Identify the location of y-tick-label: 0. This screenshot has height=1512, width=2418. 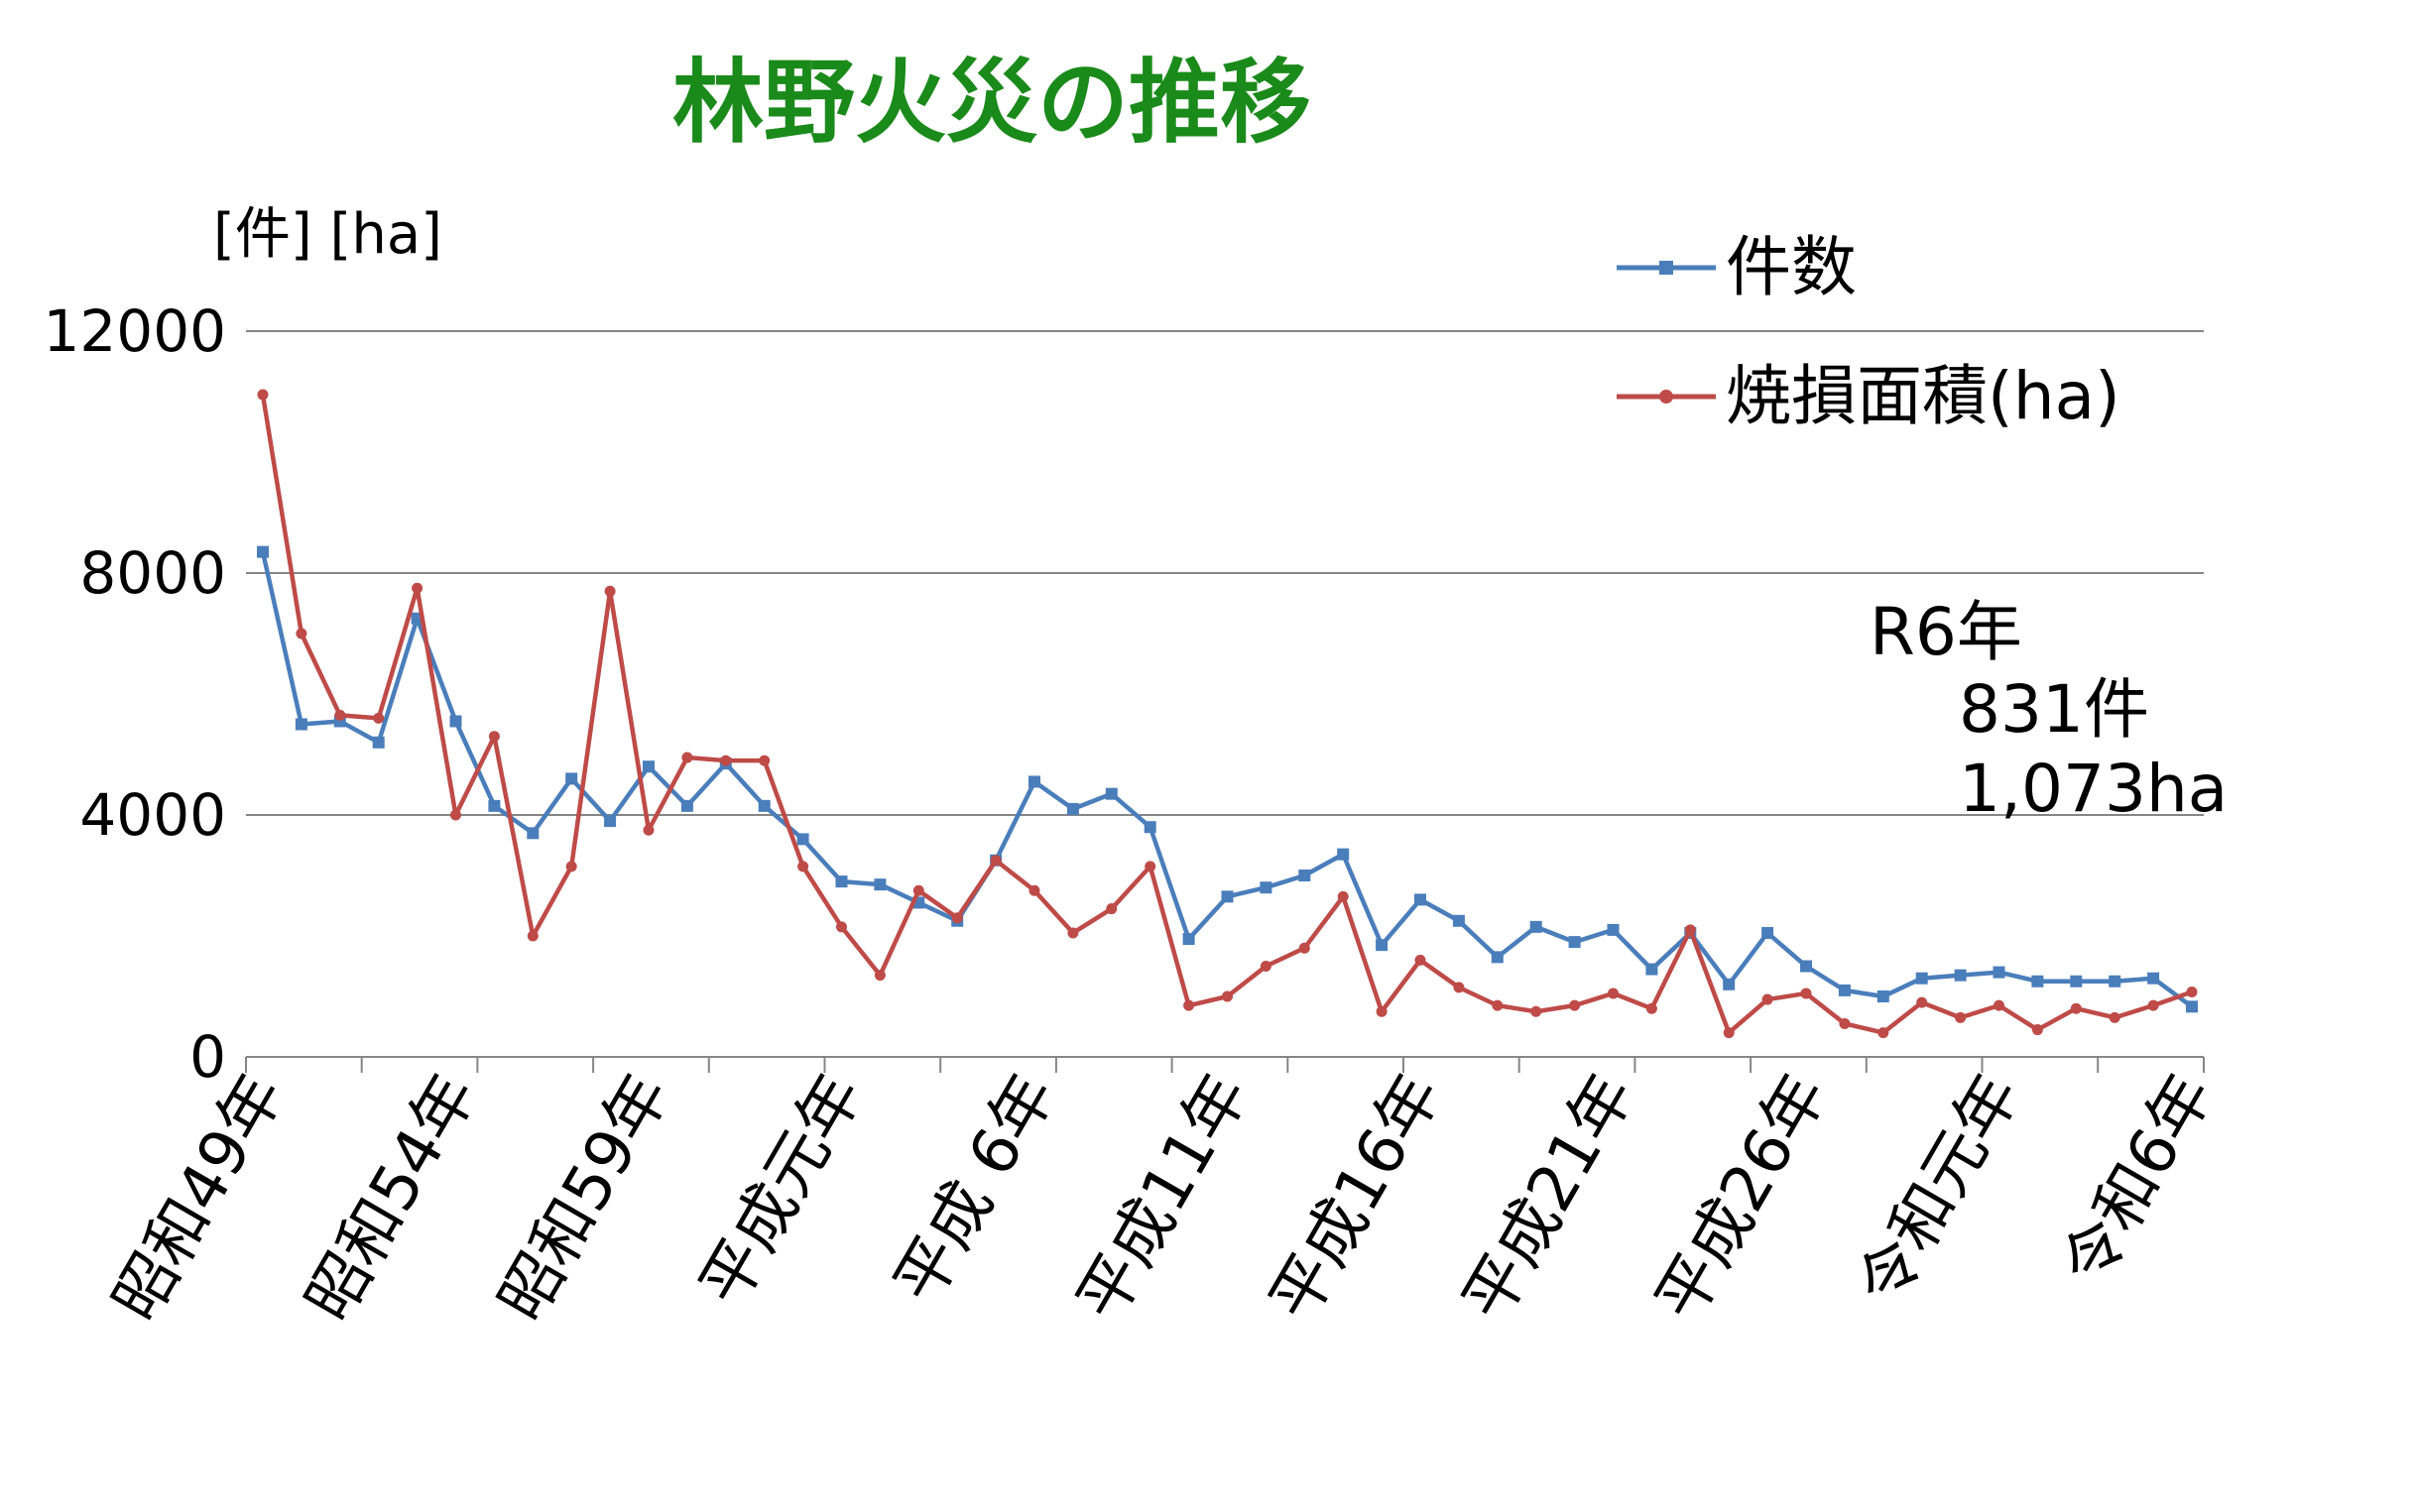
(208, 1057).